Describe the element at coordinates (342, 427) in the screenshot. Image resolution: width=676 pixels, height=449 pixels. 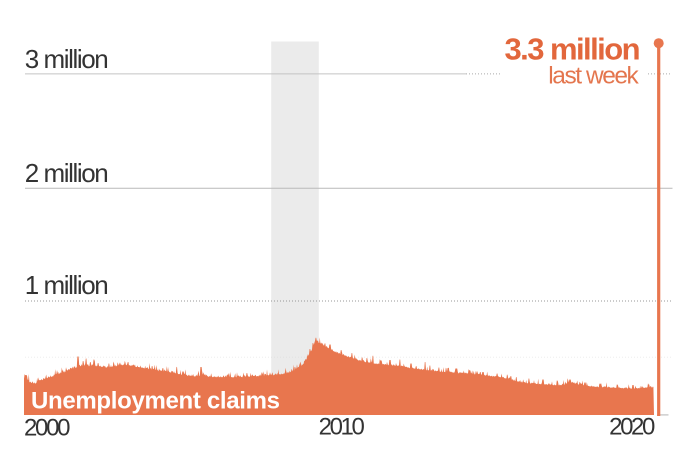
I see `svg-text: 2010` at that location.